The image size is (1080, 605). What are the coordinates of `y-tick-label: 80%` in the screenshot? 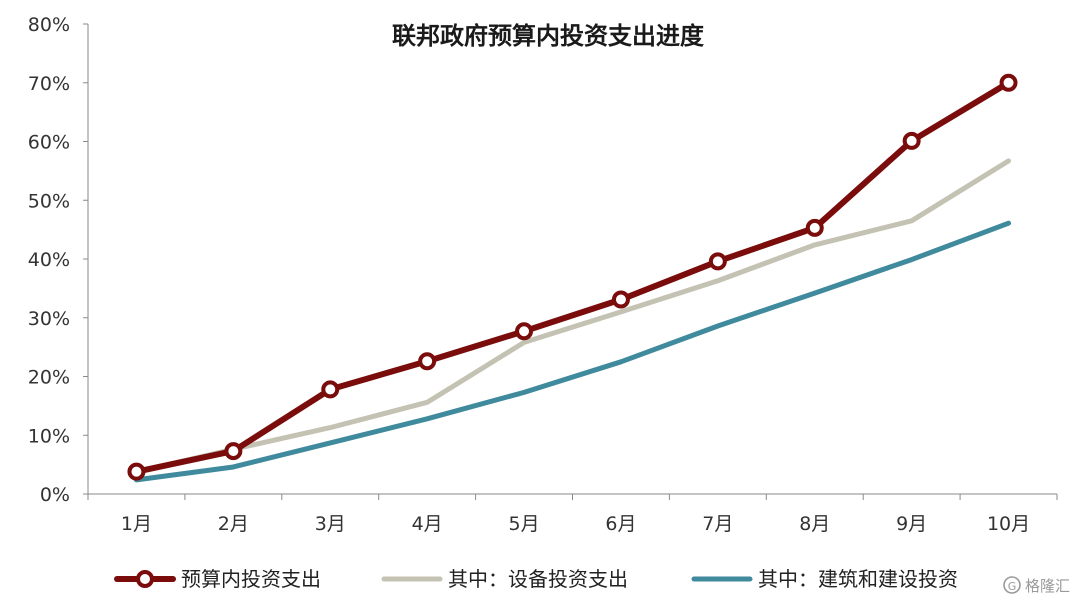 It's located at (49, 25).